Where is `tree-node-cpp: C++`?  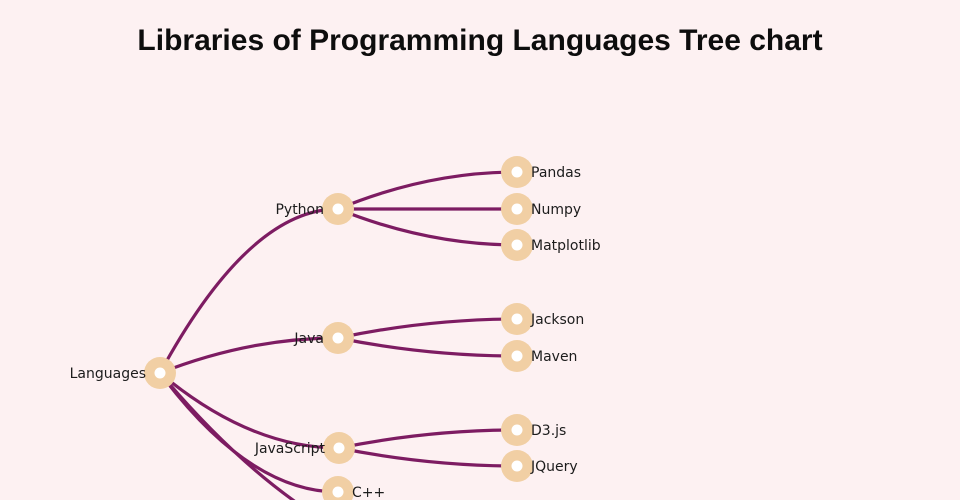 tree-node-cpp: C++ is located at coordinates (353, 488).